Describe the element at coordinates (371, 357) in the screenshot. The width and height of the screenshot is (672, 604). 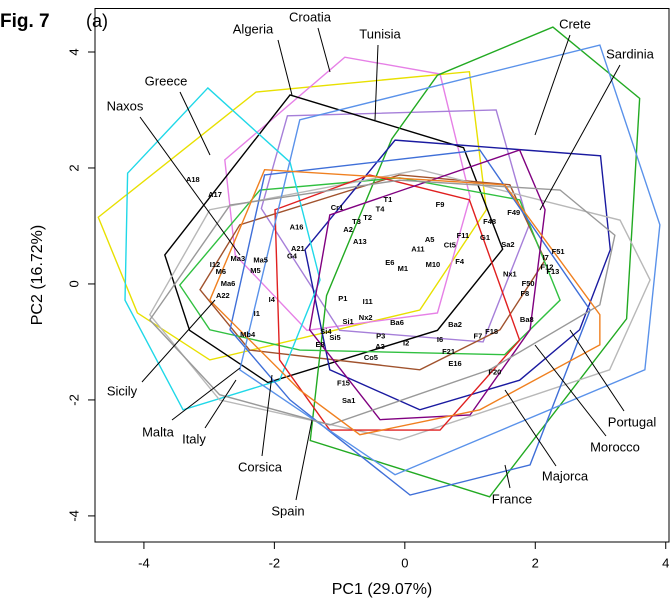
I see `sample-label: Co5` at that location.